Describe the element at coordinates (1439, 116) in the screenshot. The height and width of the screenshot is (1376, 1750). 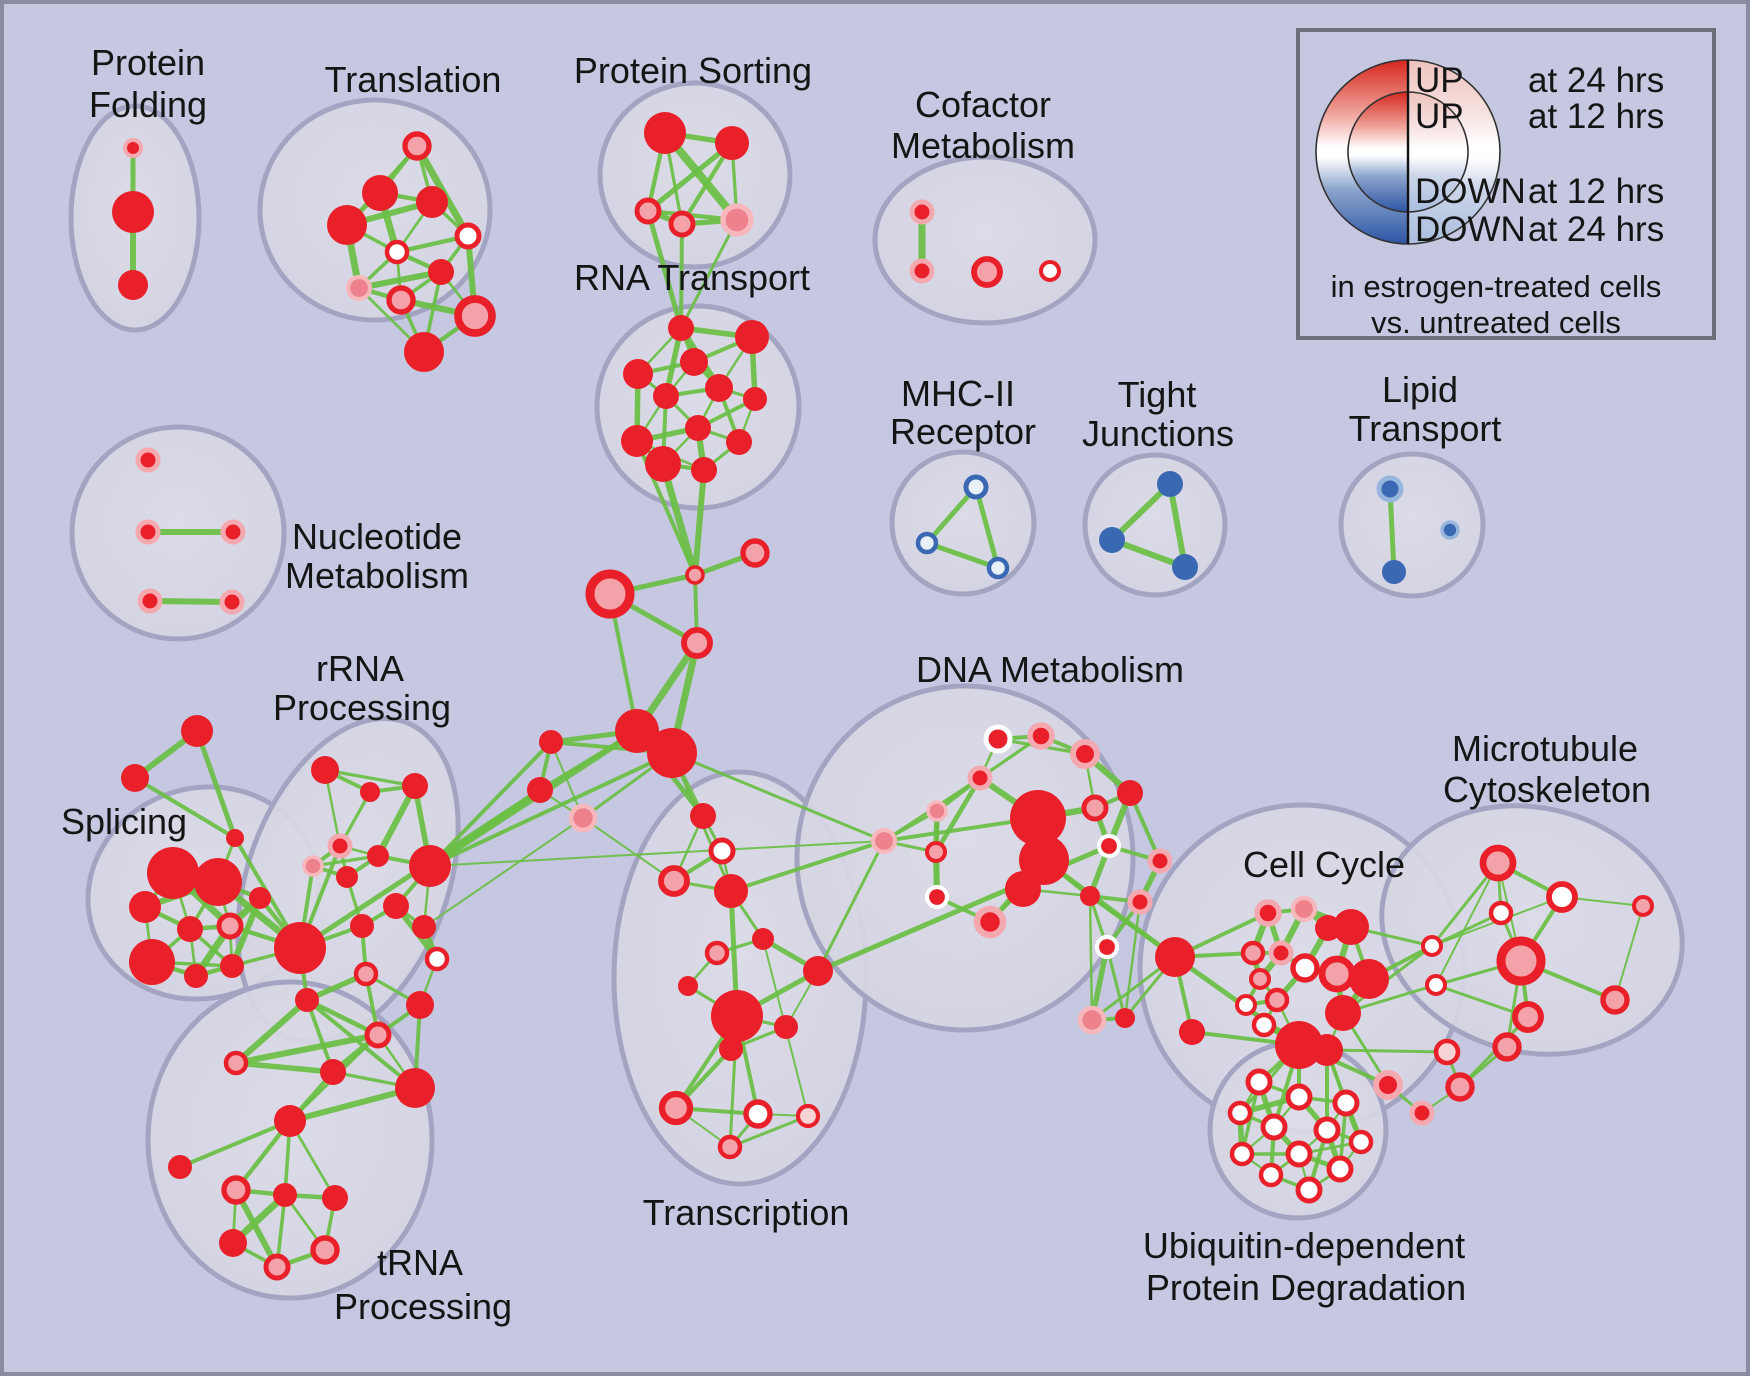
I see `legend-direction-label: UP` at that location.